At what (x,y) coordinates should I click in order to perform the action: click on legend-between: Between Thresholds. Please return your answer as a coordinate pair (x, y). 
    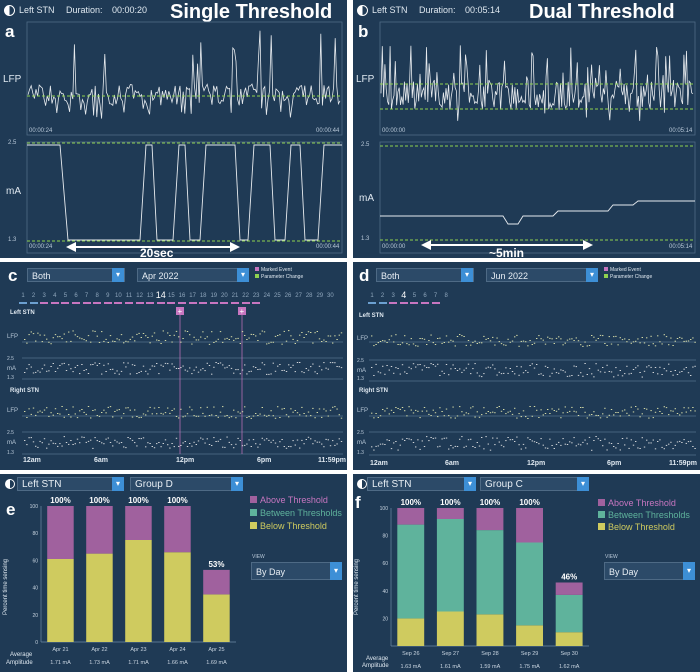
    Looking at the image, I should click on (649, 515).